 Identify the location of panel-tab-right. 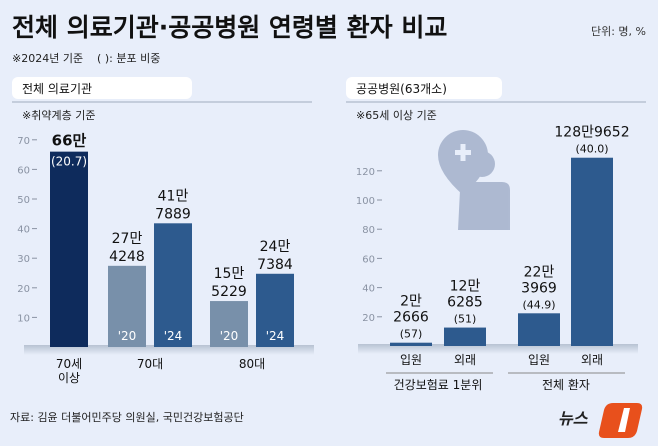
(424, 88).